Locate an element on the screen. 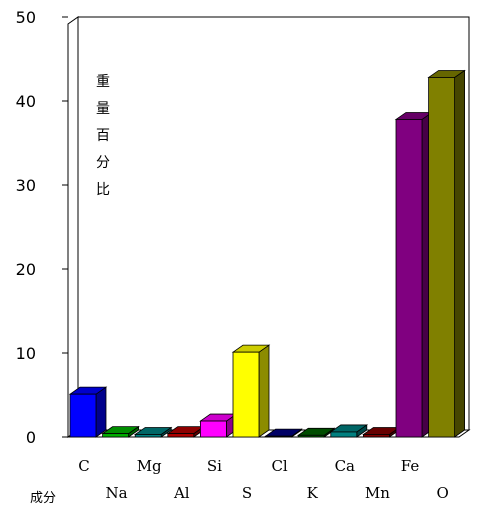 This screenshot has height=515, width=500. y-tick-label: 30 is located at coordinates (26, 185).